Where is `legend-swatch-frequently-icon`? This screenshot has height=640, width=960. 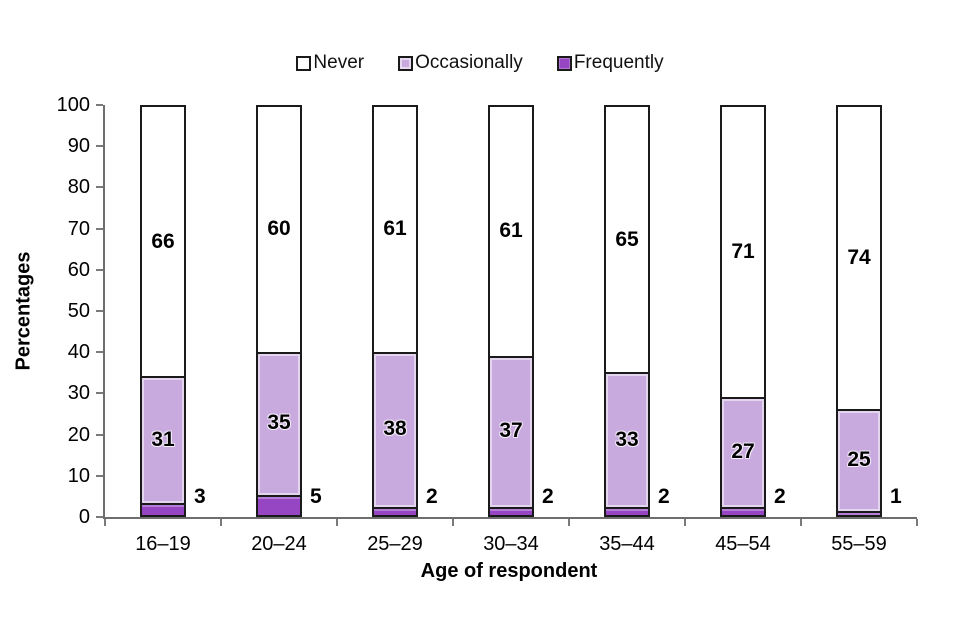
legend-swatch-frequently-icon is located at coordinates (564, 63).